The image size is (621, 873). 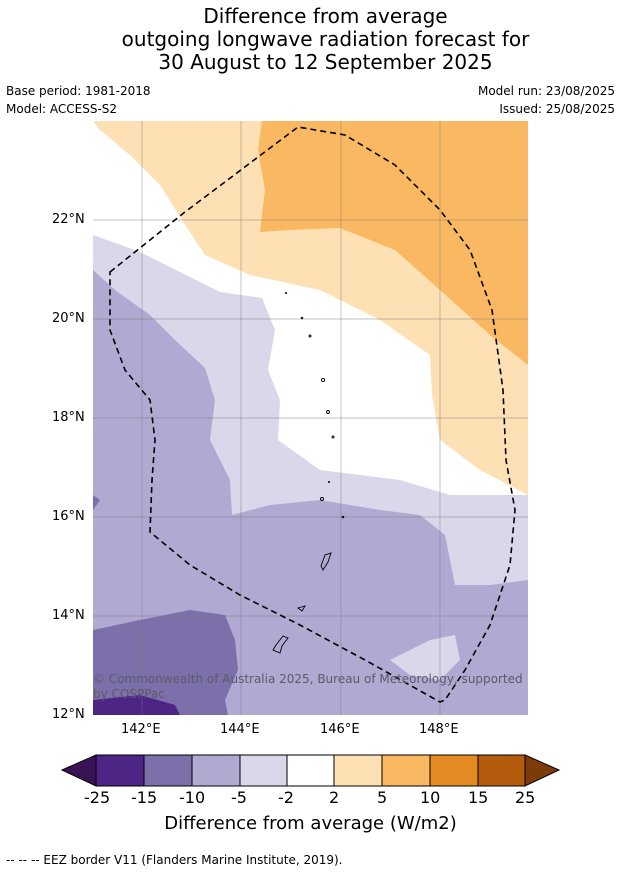 I want to click on anomaly-region-neutral, so click(x=425, y=657).